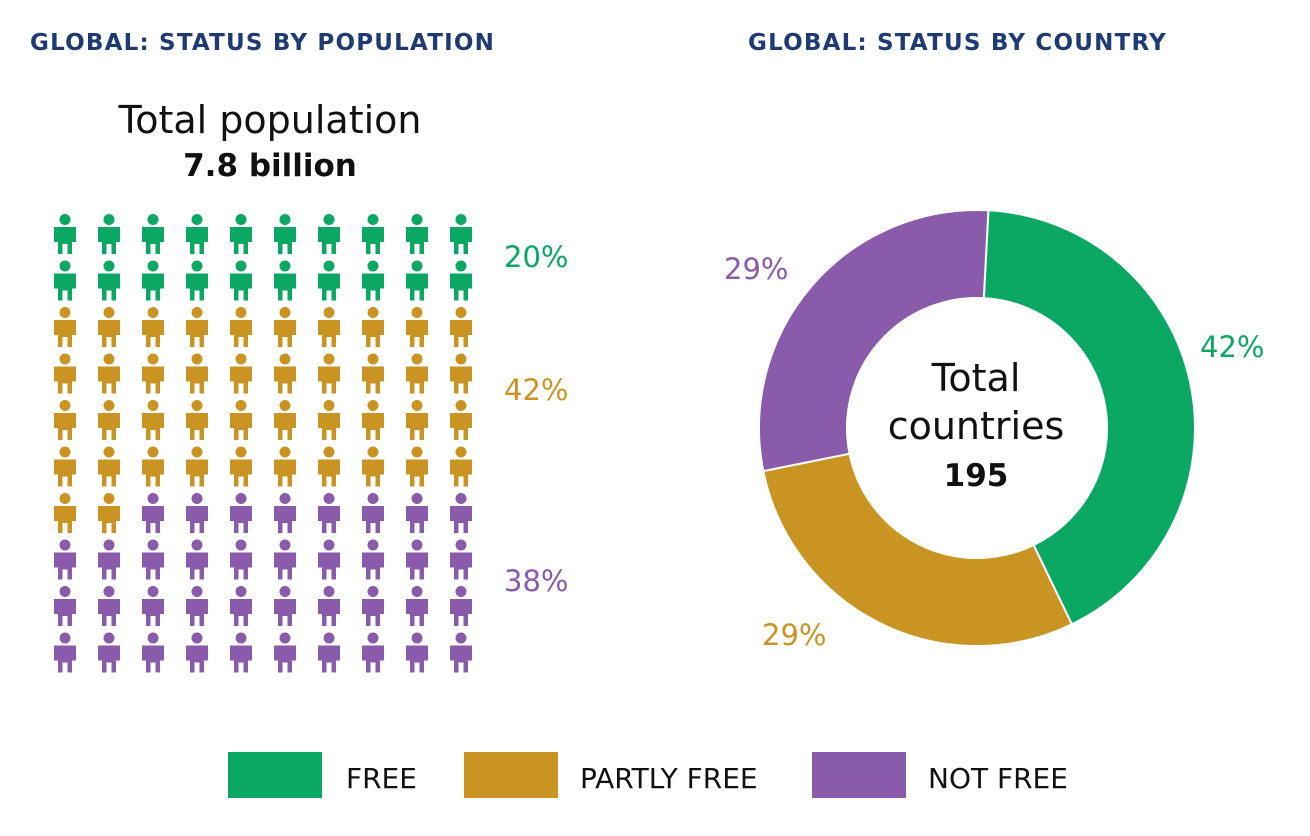 The image size is (1310, 836). Describe the element at coordinates (536, 257) in the screenshot. I see `population-free-percent: 20%` at that location.